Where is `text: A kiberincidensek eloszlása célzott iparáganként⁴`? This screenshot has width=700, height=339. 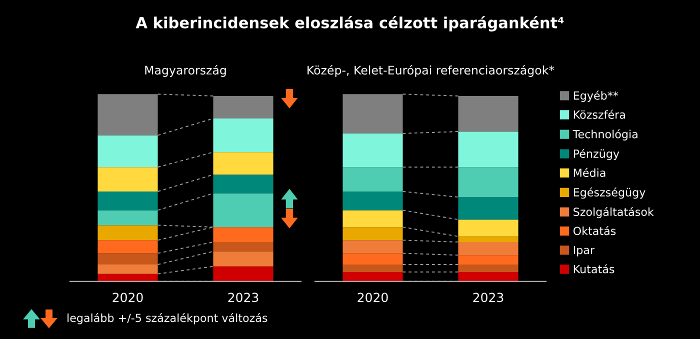
text: A kiberincidensek eloszlása célzott iparáganként⁴ is located at coordinates (350, 24).